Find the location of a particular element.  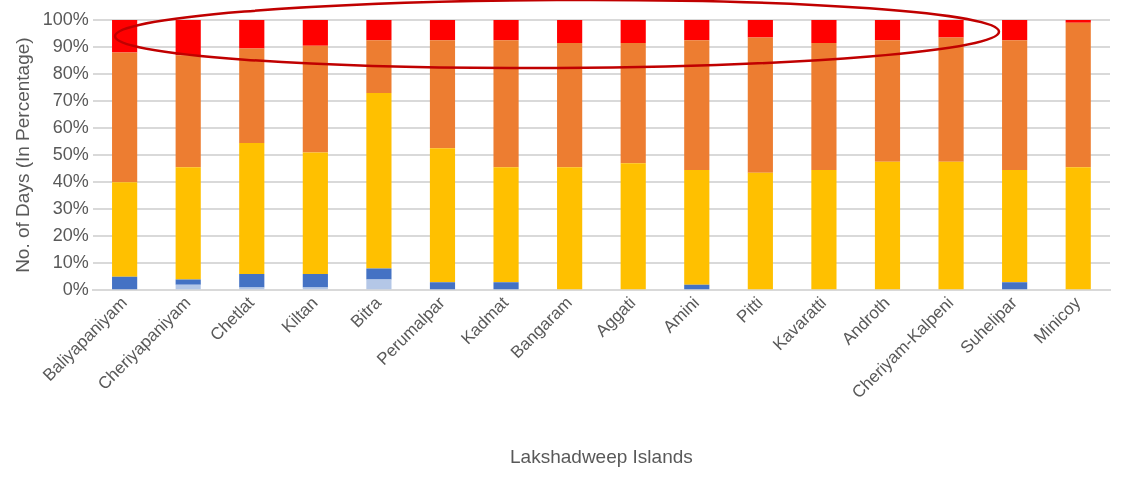

y-tick-label: 80% is located at coordinates (70, 73).